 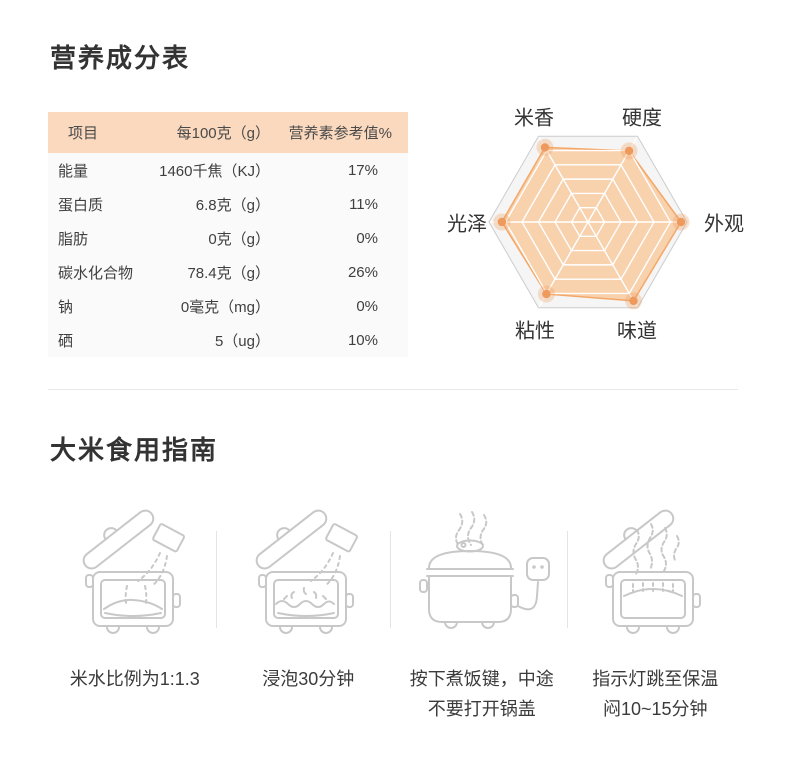 What do you see at coordinates (223, 133) in the screenshot?
I see `column-header-per-100g: 每100克（g）` at bounding box center [223, 133].